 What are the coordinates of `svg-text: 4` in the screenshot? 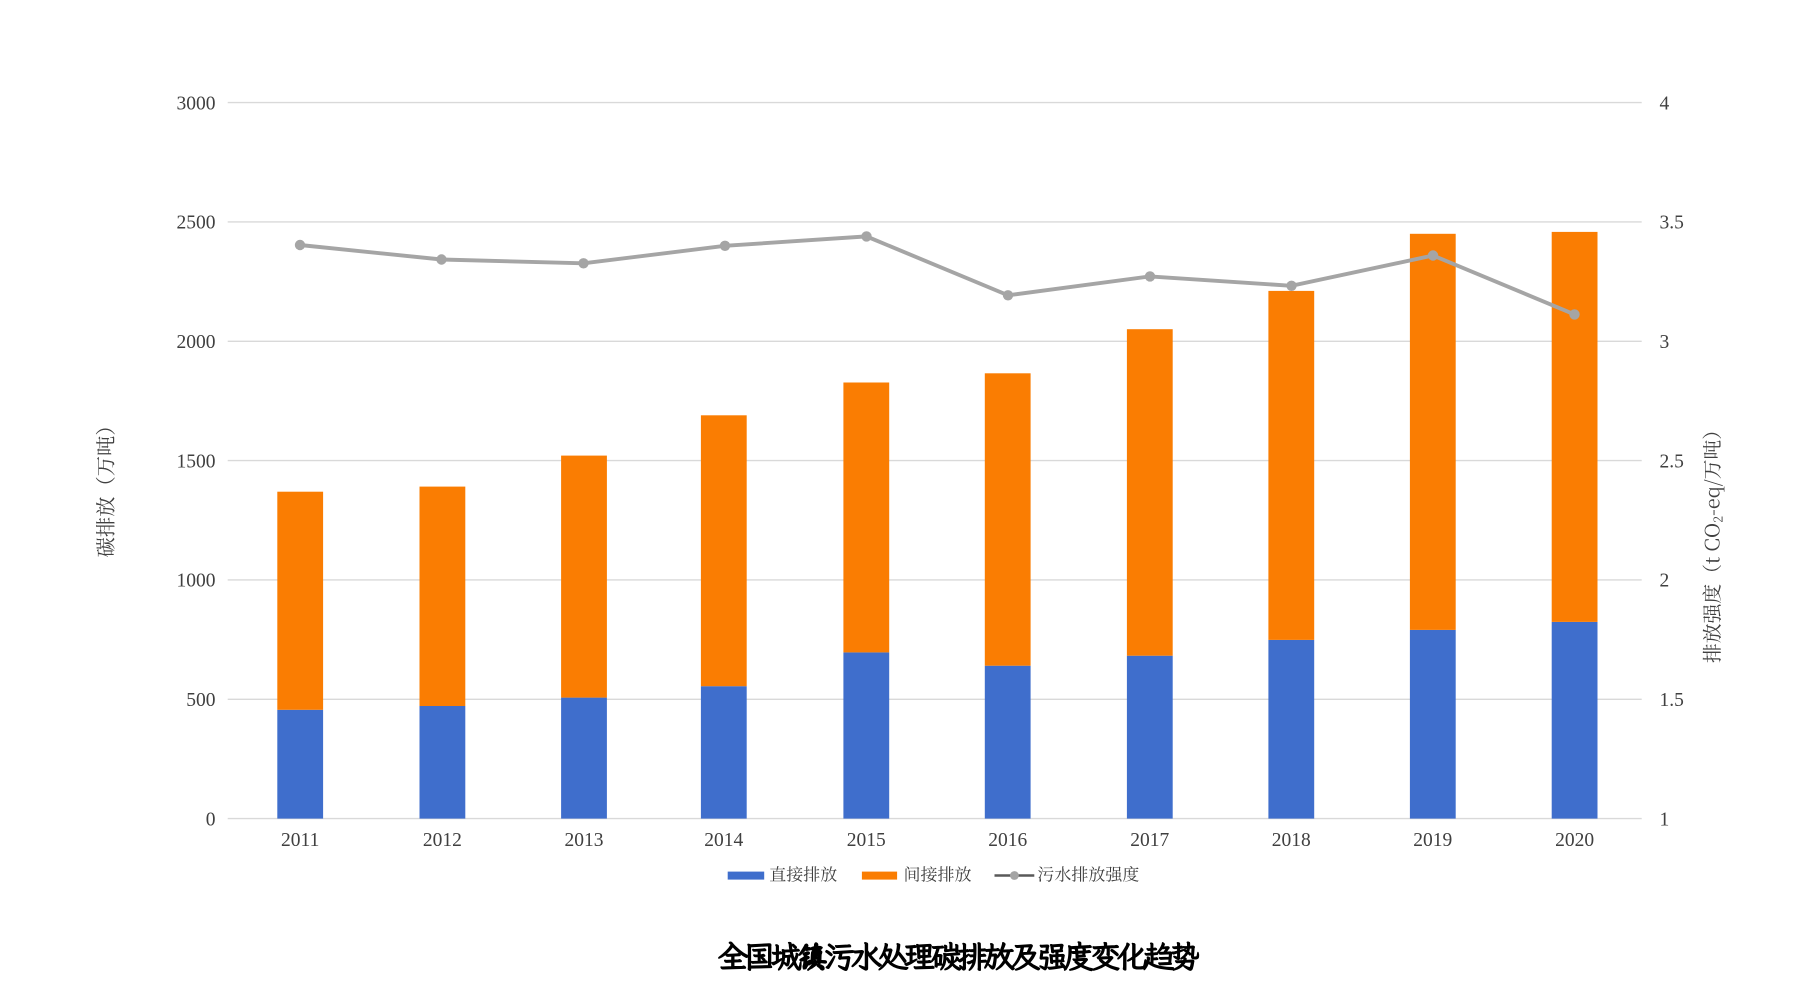 It's located at (1665, 103).